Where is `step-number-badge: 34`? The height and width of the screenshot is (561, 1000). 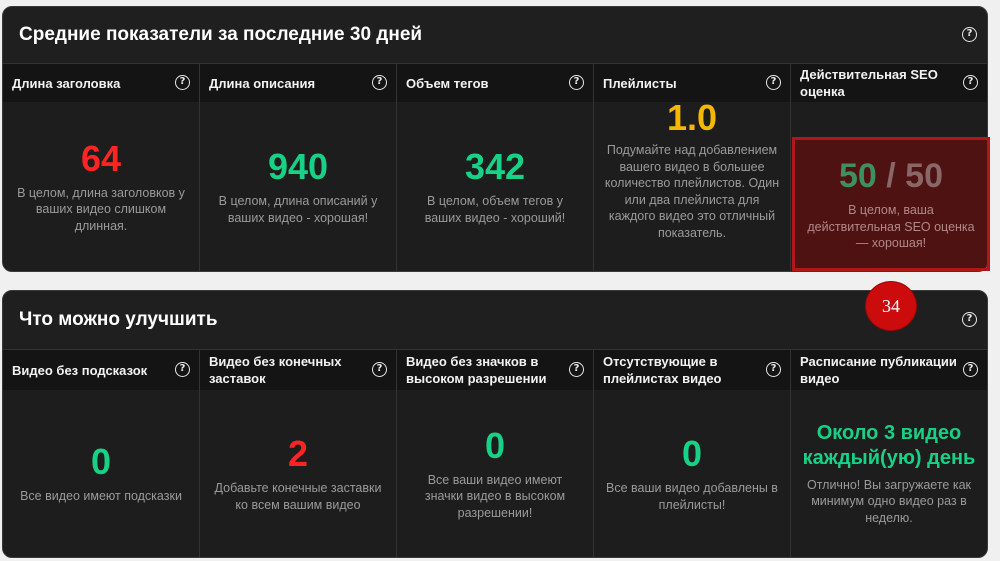 step-number-badge: 34 is located at coordinates (891, 306).